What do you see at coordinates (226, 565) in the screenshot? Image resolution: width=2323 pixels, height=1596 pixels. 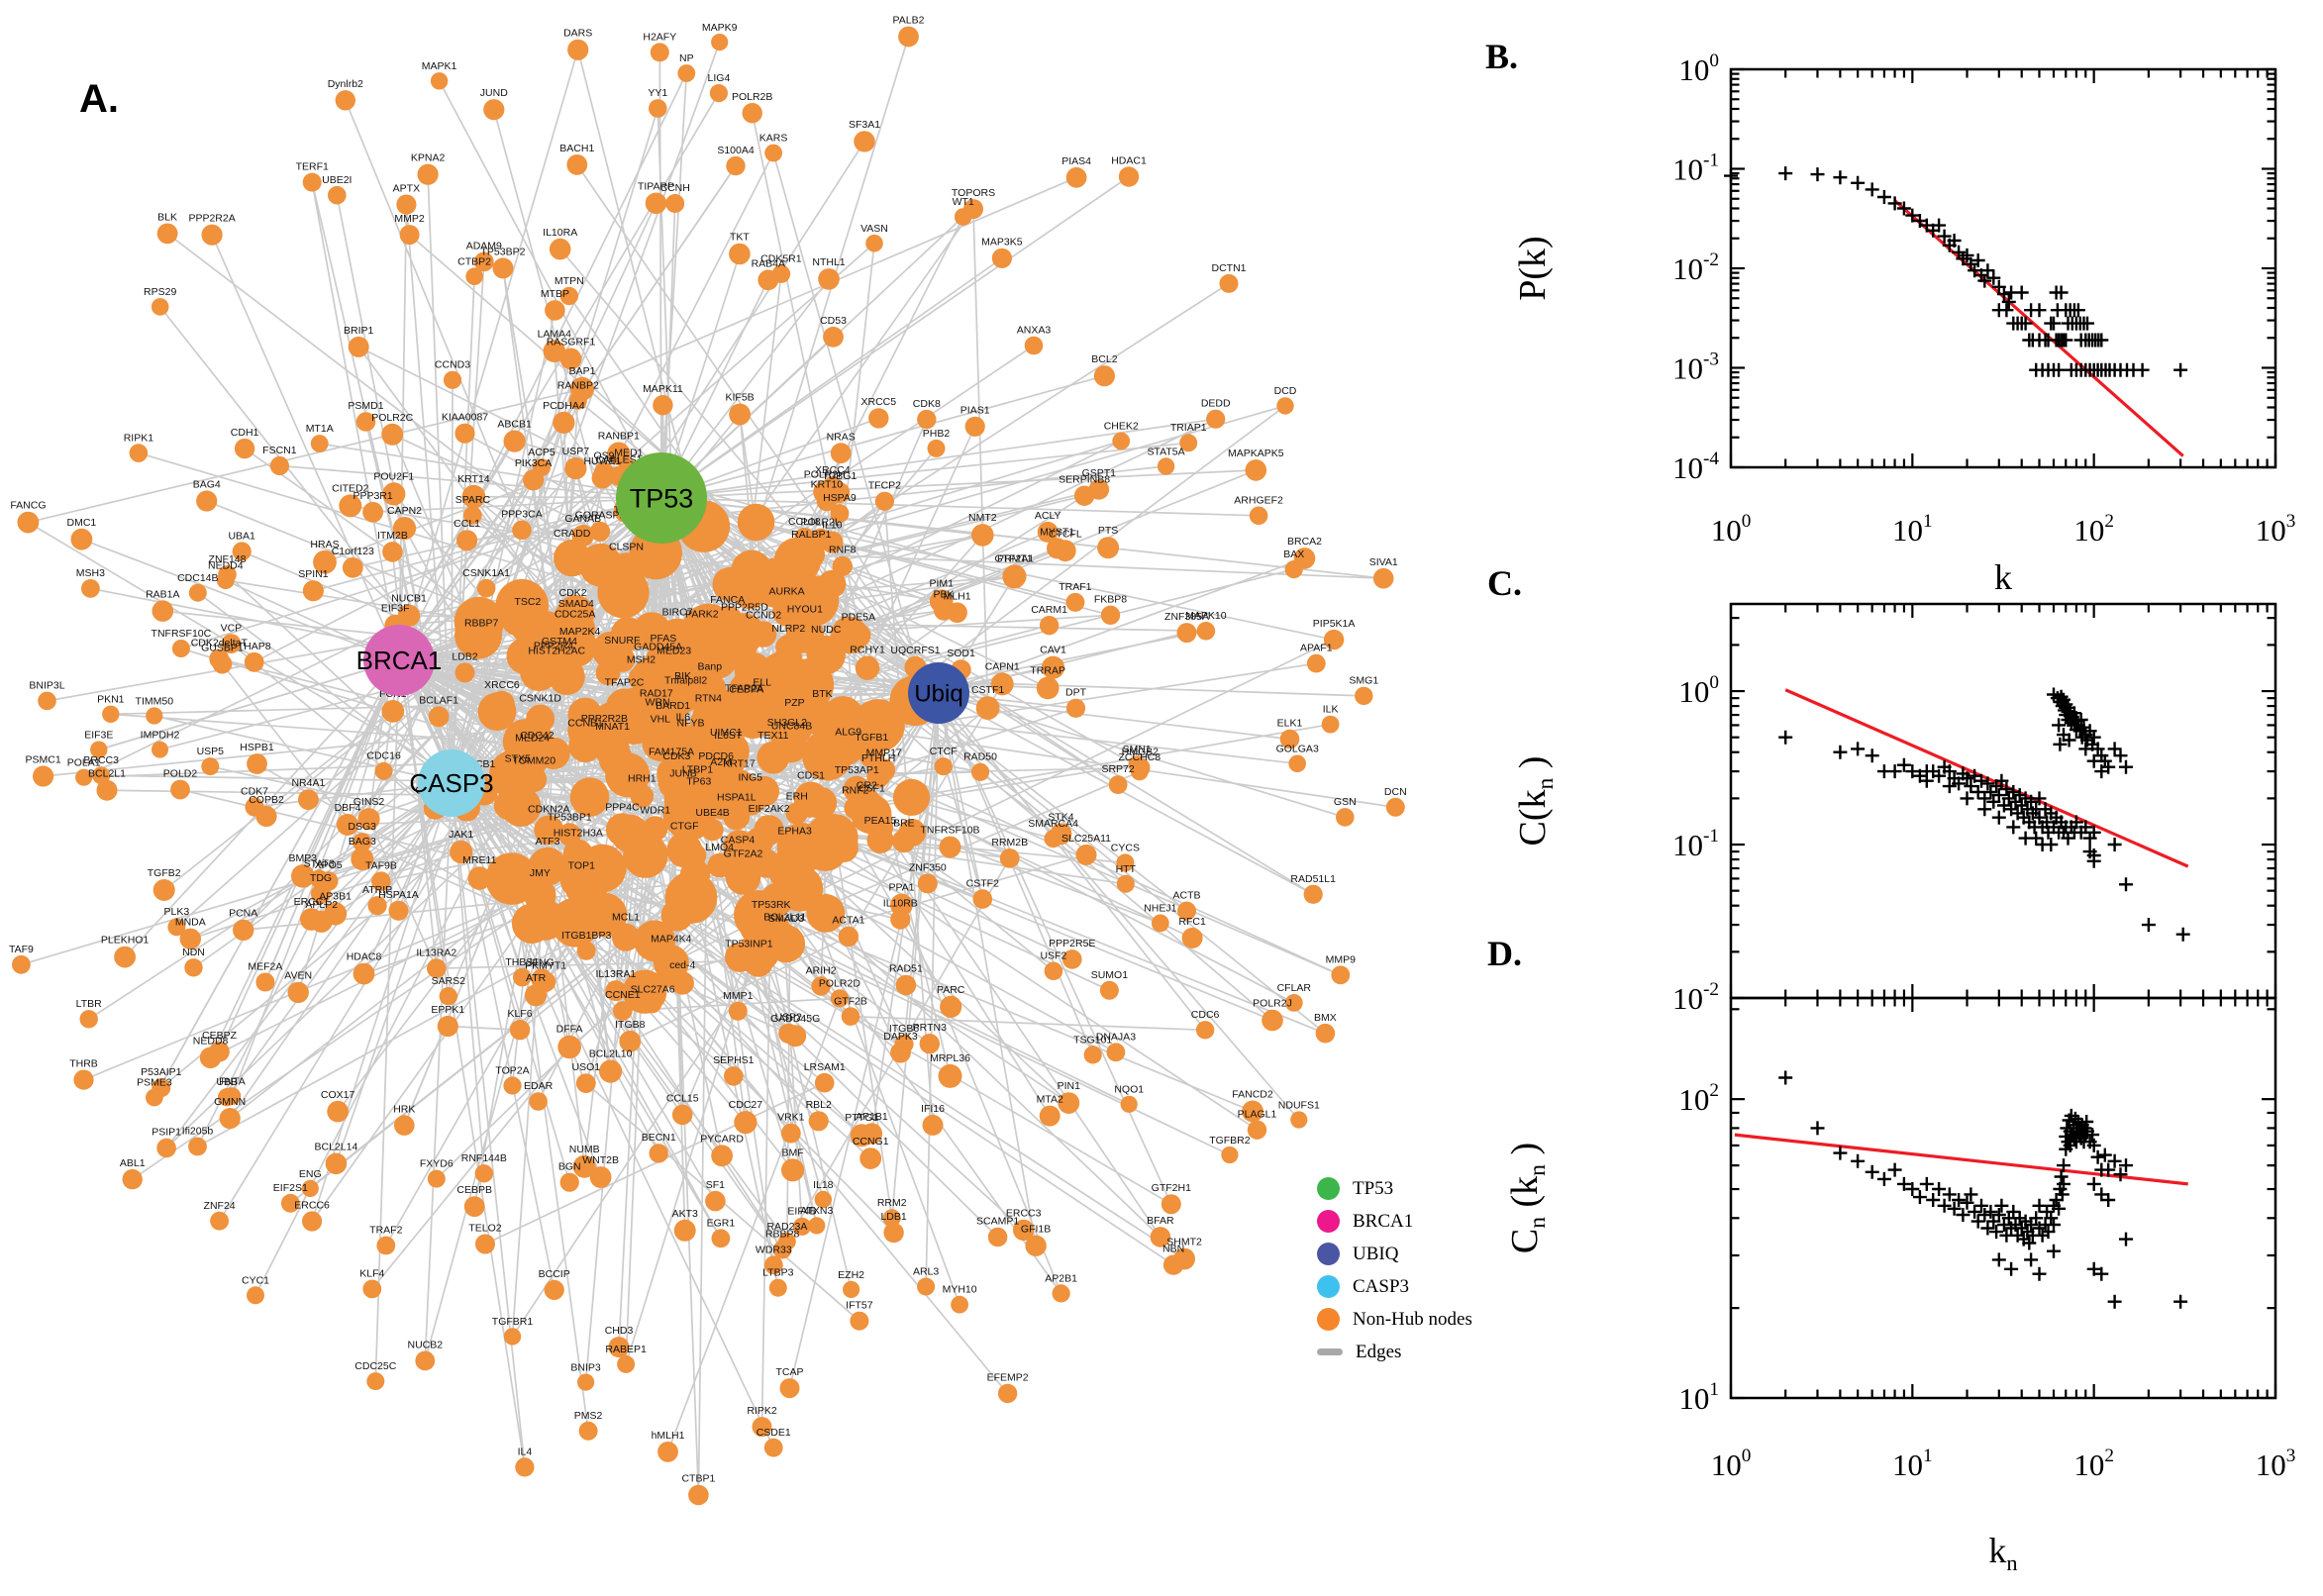 I see `svg-text: NEDD4` at bounding box center [226, 565].